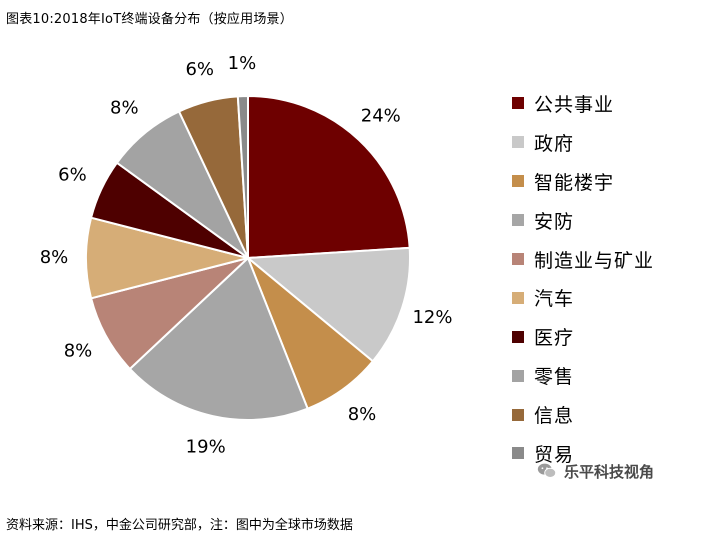 This screenshot has height=552, width=704. What do you see at coordinates (206, 446) in the screenshot?
I see `slice-data-label-3: 19%` at bounding box center [206, 446].